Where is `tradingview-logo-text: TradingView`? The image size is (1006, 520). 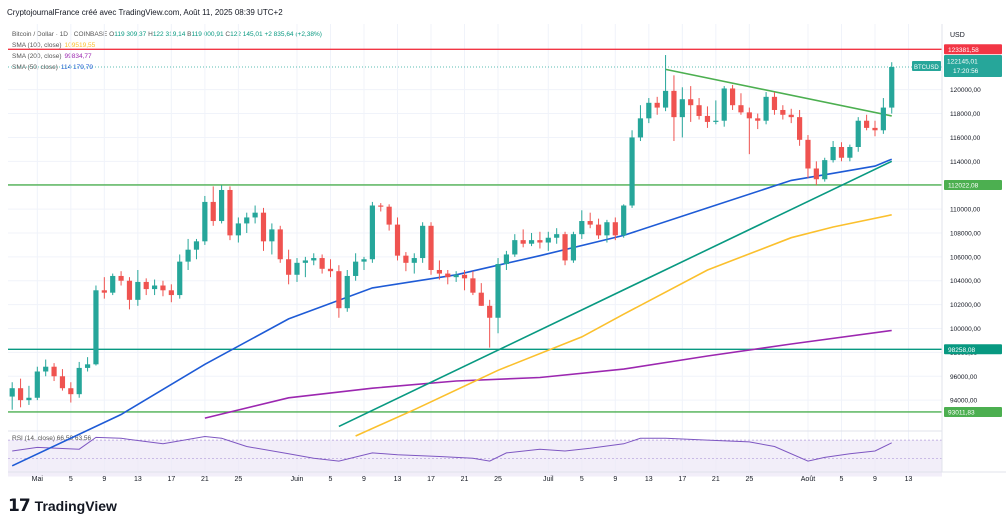 tradingview-logo-text: TradingView is located at coordinates (75, 506).